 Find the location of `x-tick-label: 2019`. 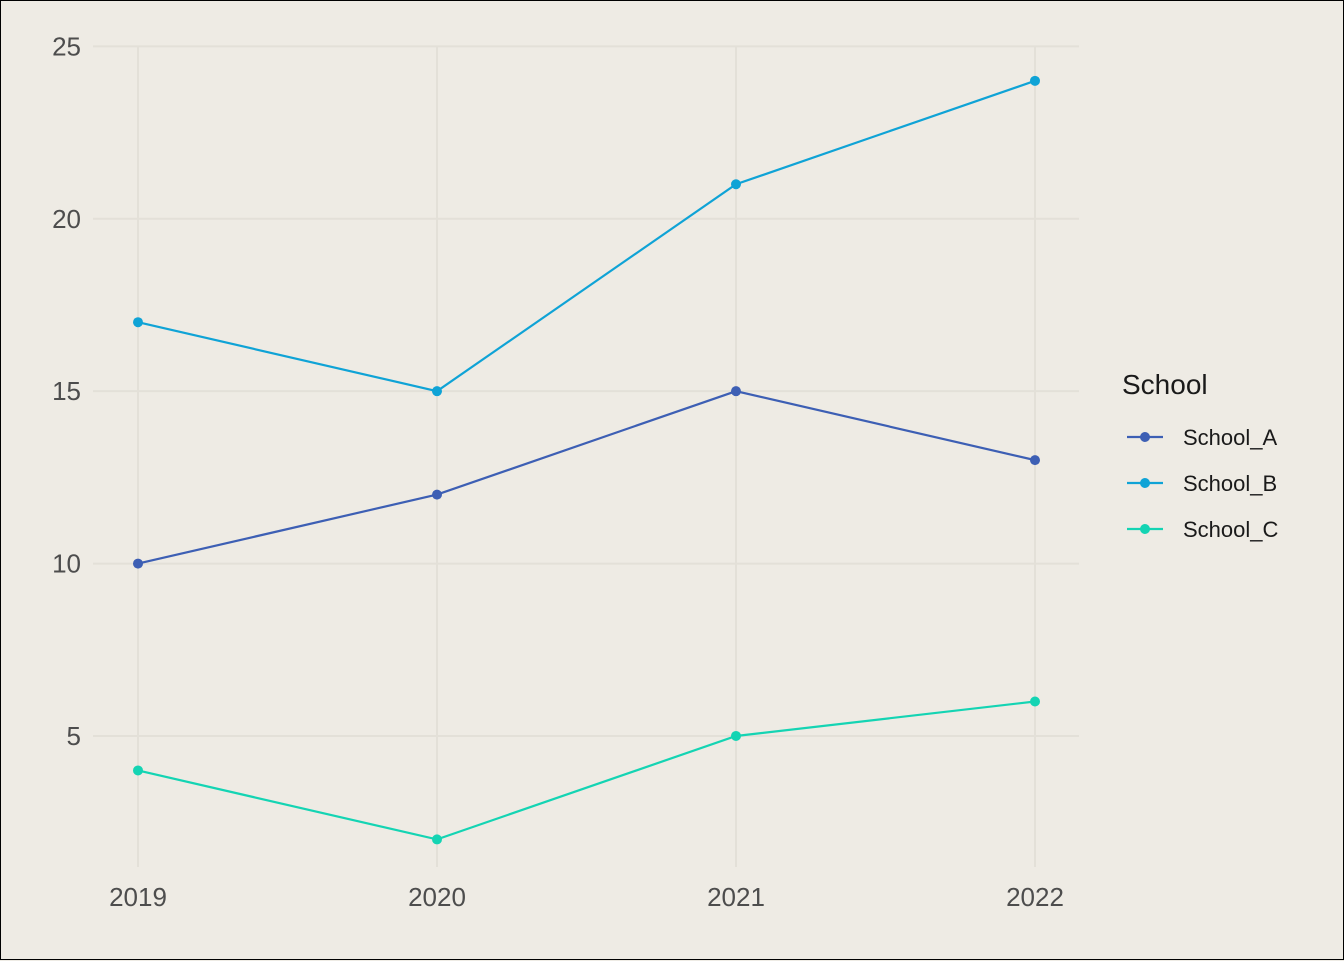

x-tick-label: 2019 is located at coordinates (138, 897).